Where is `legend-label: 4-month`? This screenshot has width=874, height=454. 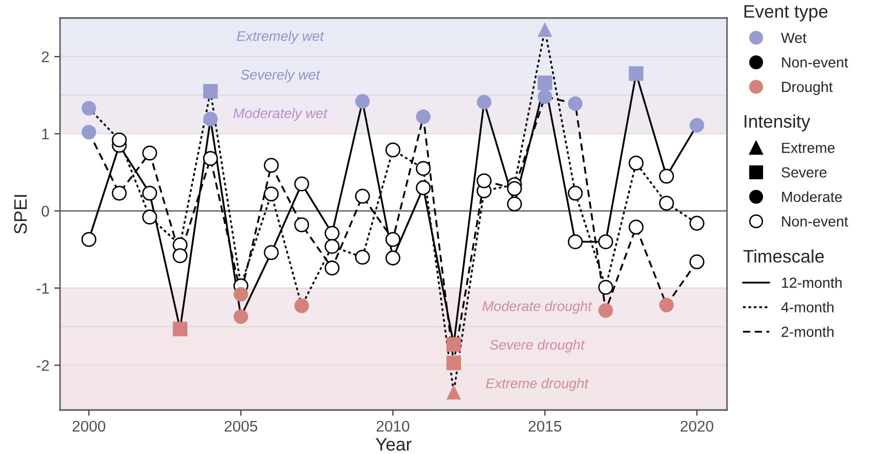
legend-label: 4-month is located at coordinates (807, 307).